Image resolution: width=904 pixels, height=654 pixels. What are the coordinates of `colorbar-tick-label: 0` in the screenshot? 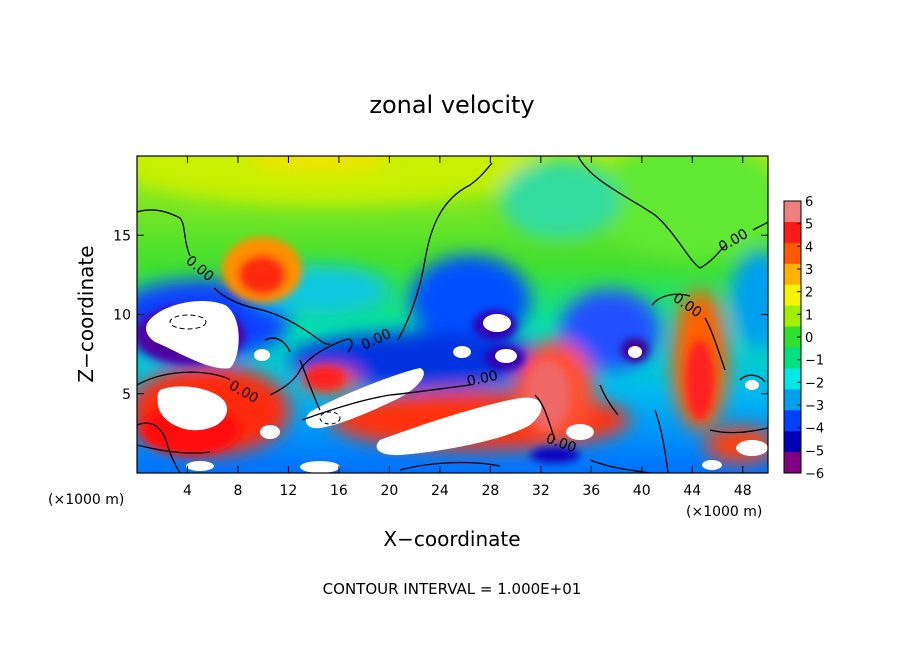 It's located at (809, 338).